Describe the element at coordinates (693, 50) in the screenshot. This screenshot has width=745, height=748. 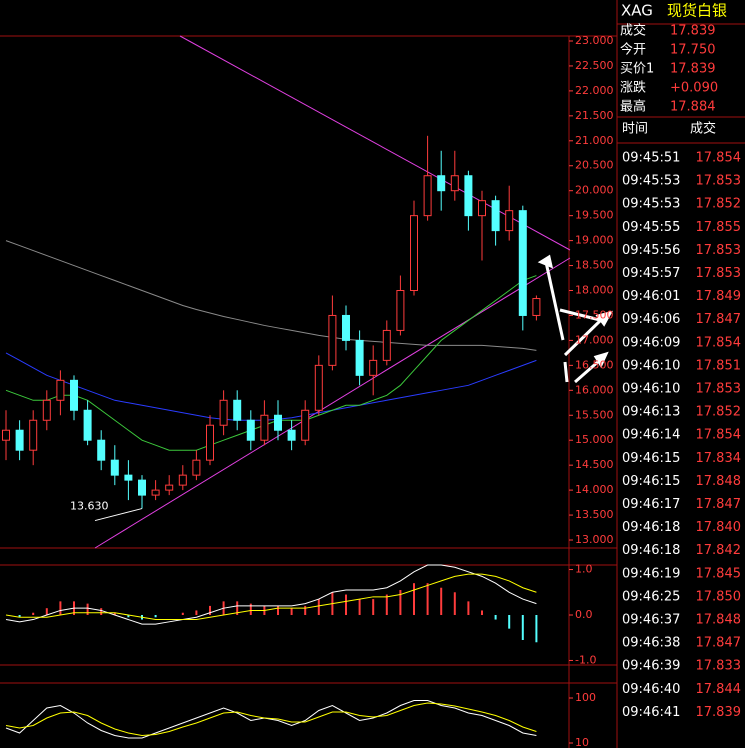
I see `quote-value: 17.750` at that location.